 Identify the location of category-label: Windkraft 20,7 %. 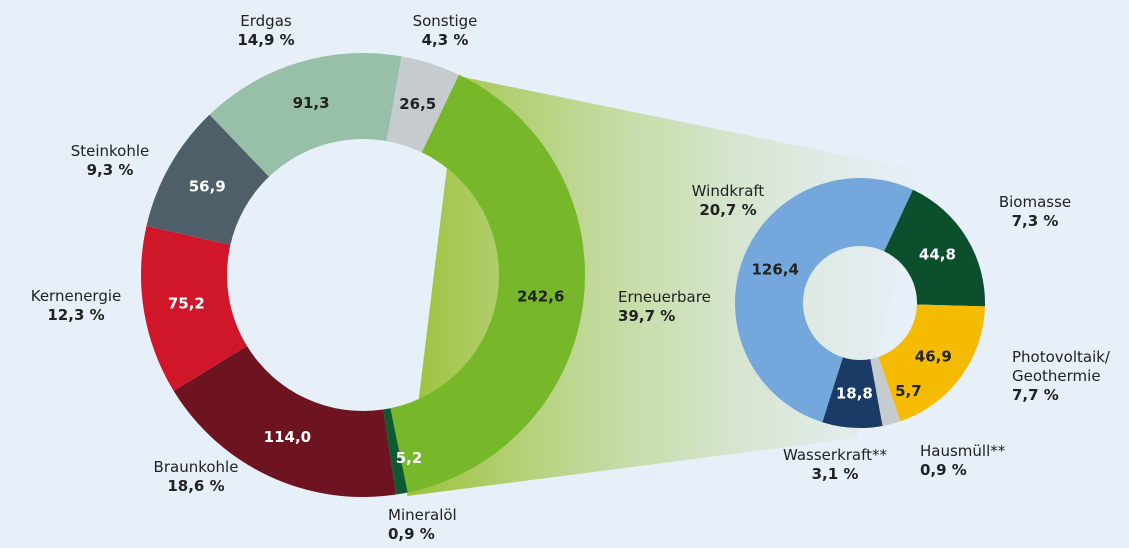
(728, 201).